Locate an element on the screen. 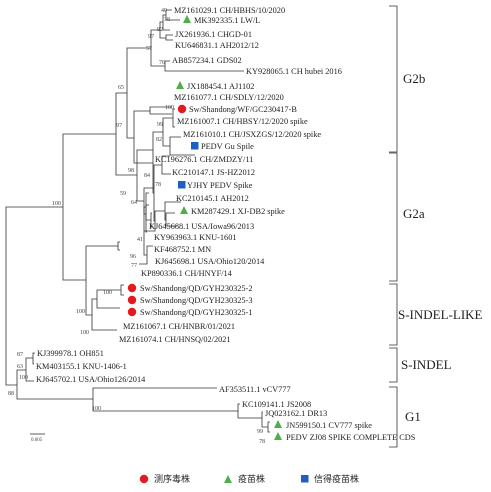  leaf-label: KJ645698.1 USA/Ohio120/2014 is located at coordinates (210, 261).